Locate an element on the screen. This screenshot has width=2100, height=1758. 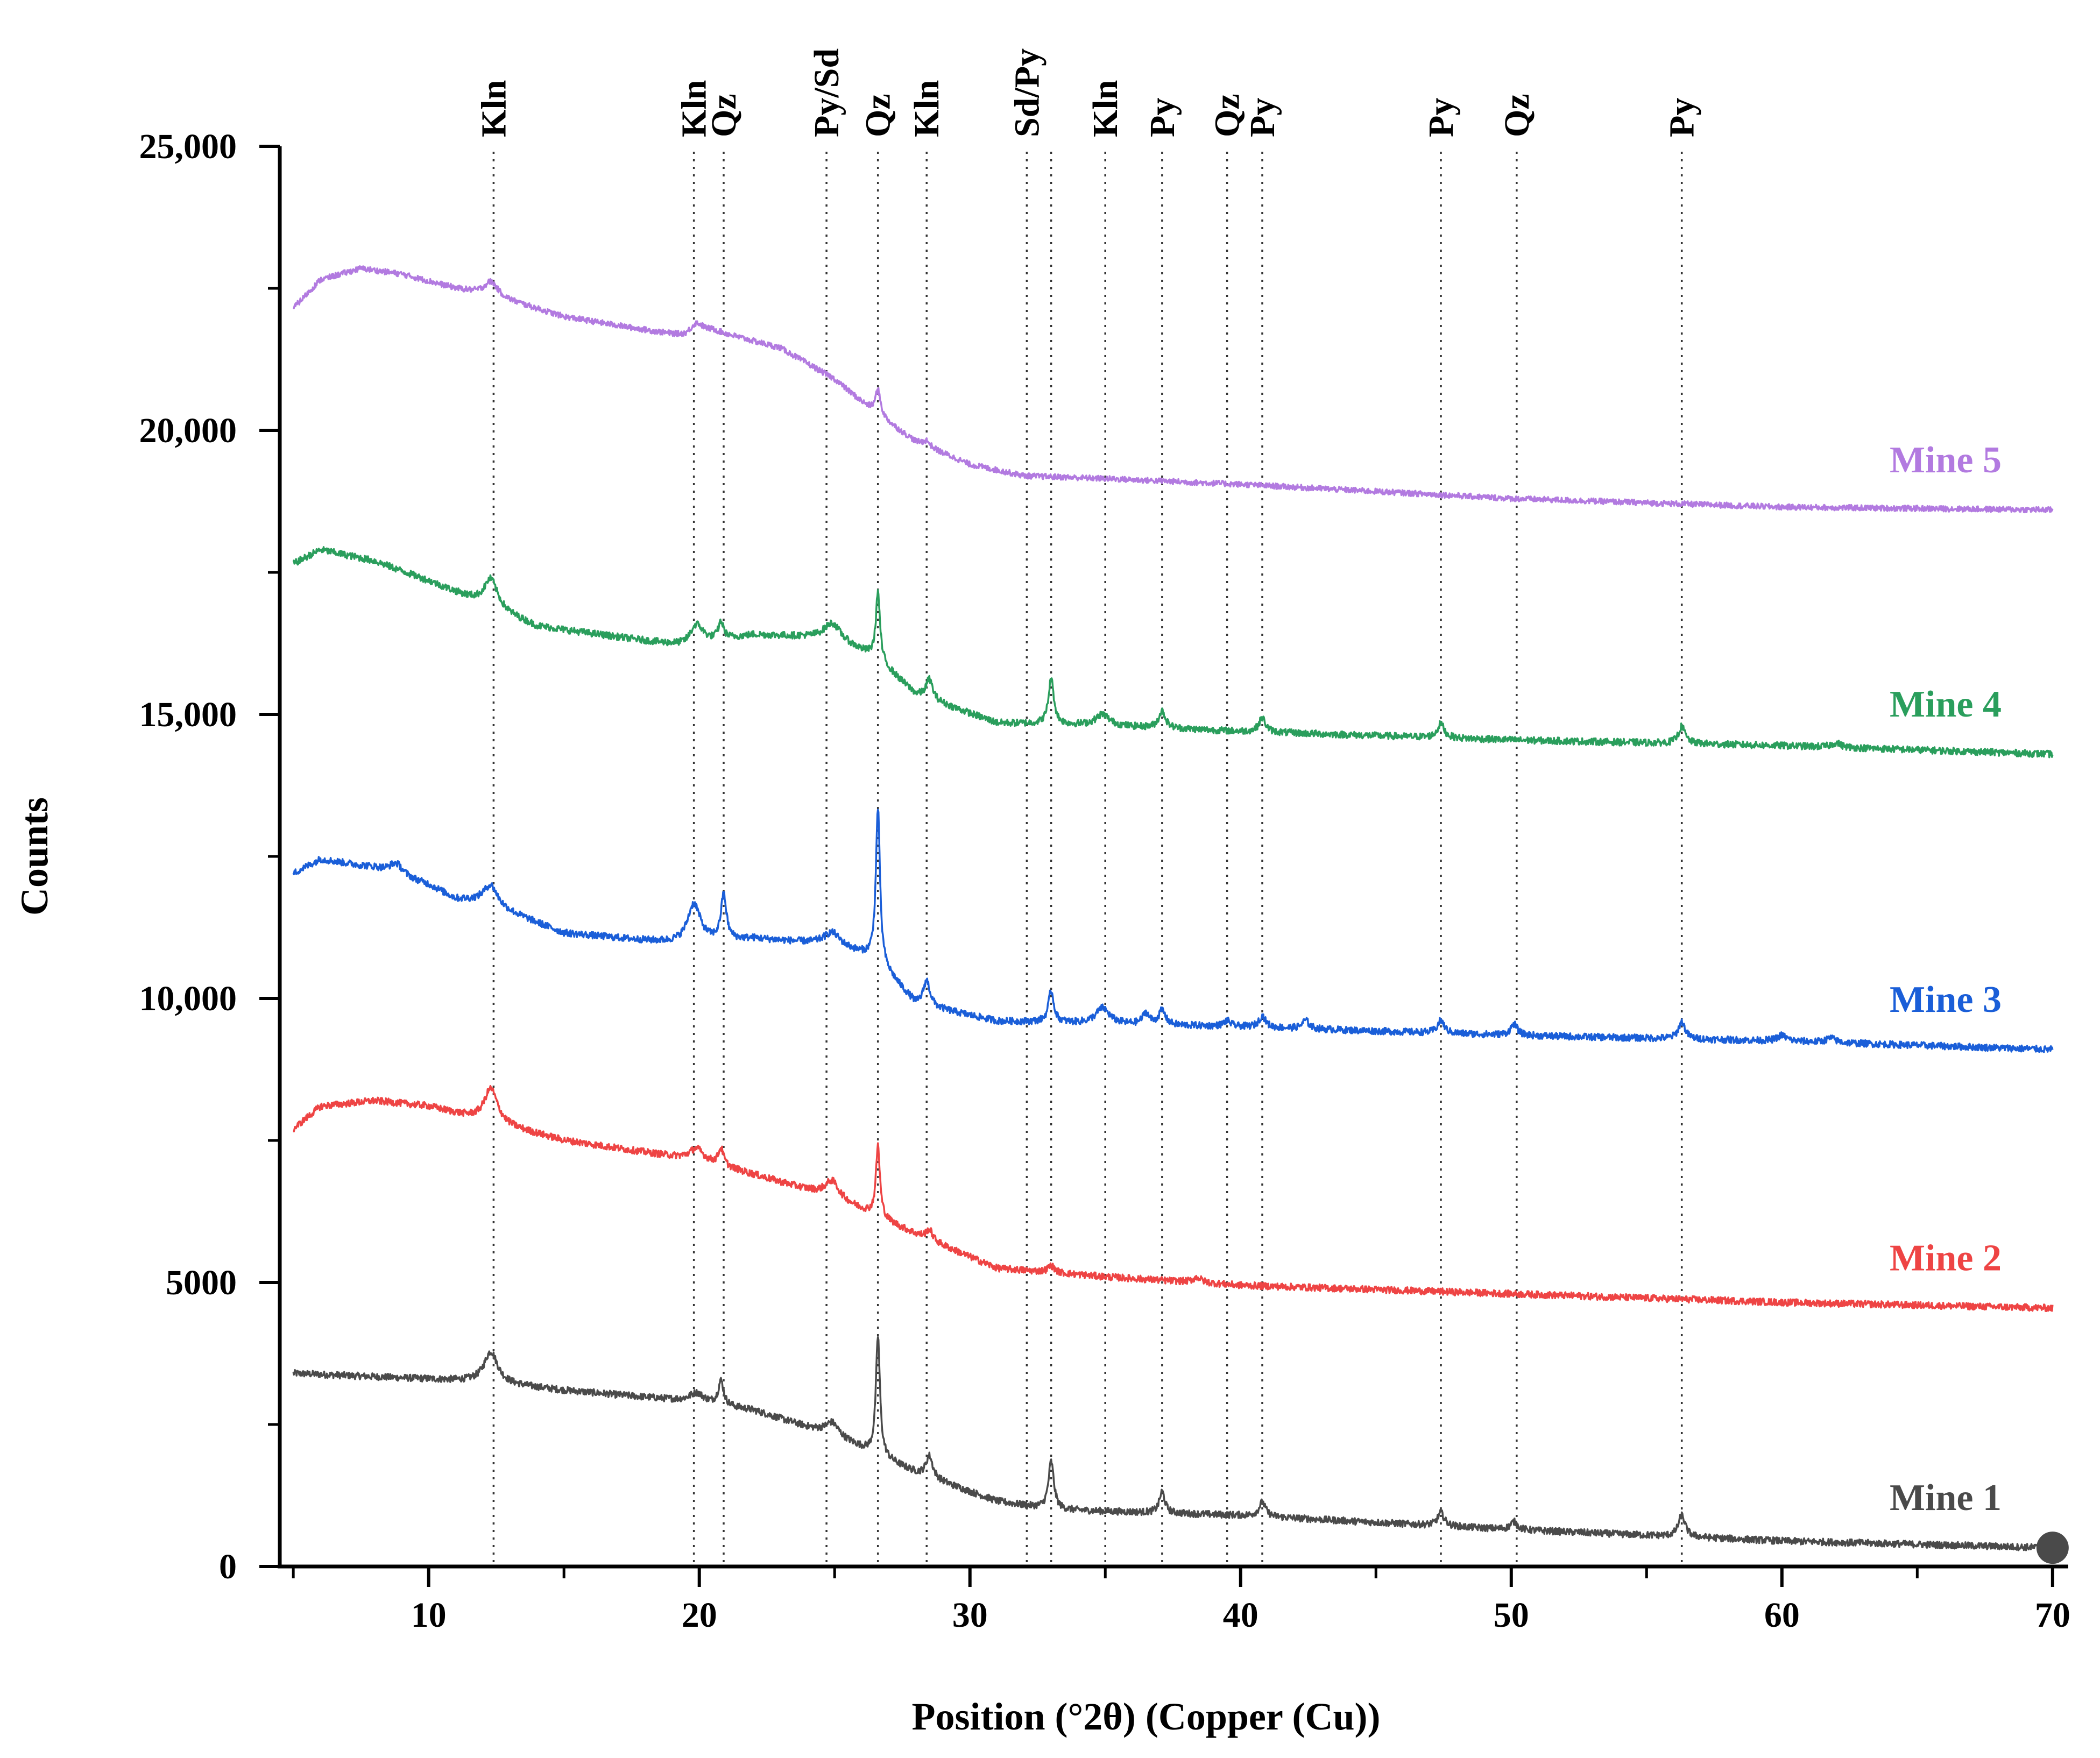
phase-label: Py/Sd is located at coordinates (827, 92).